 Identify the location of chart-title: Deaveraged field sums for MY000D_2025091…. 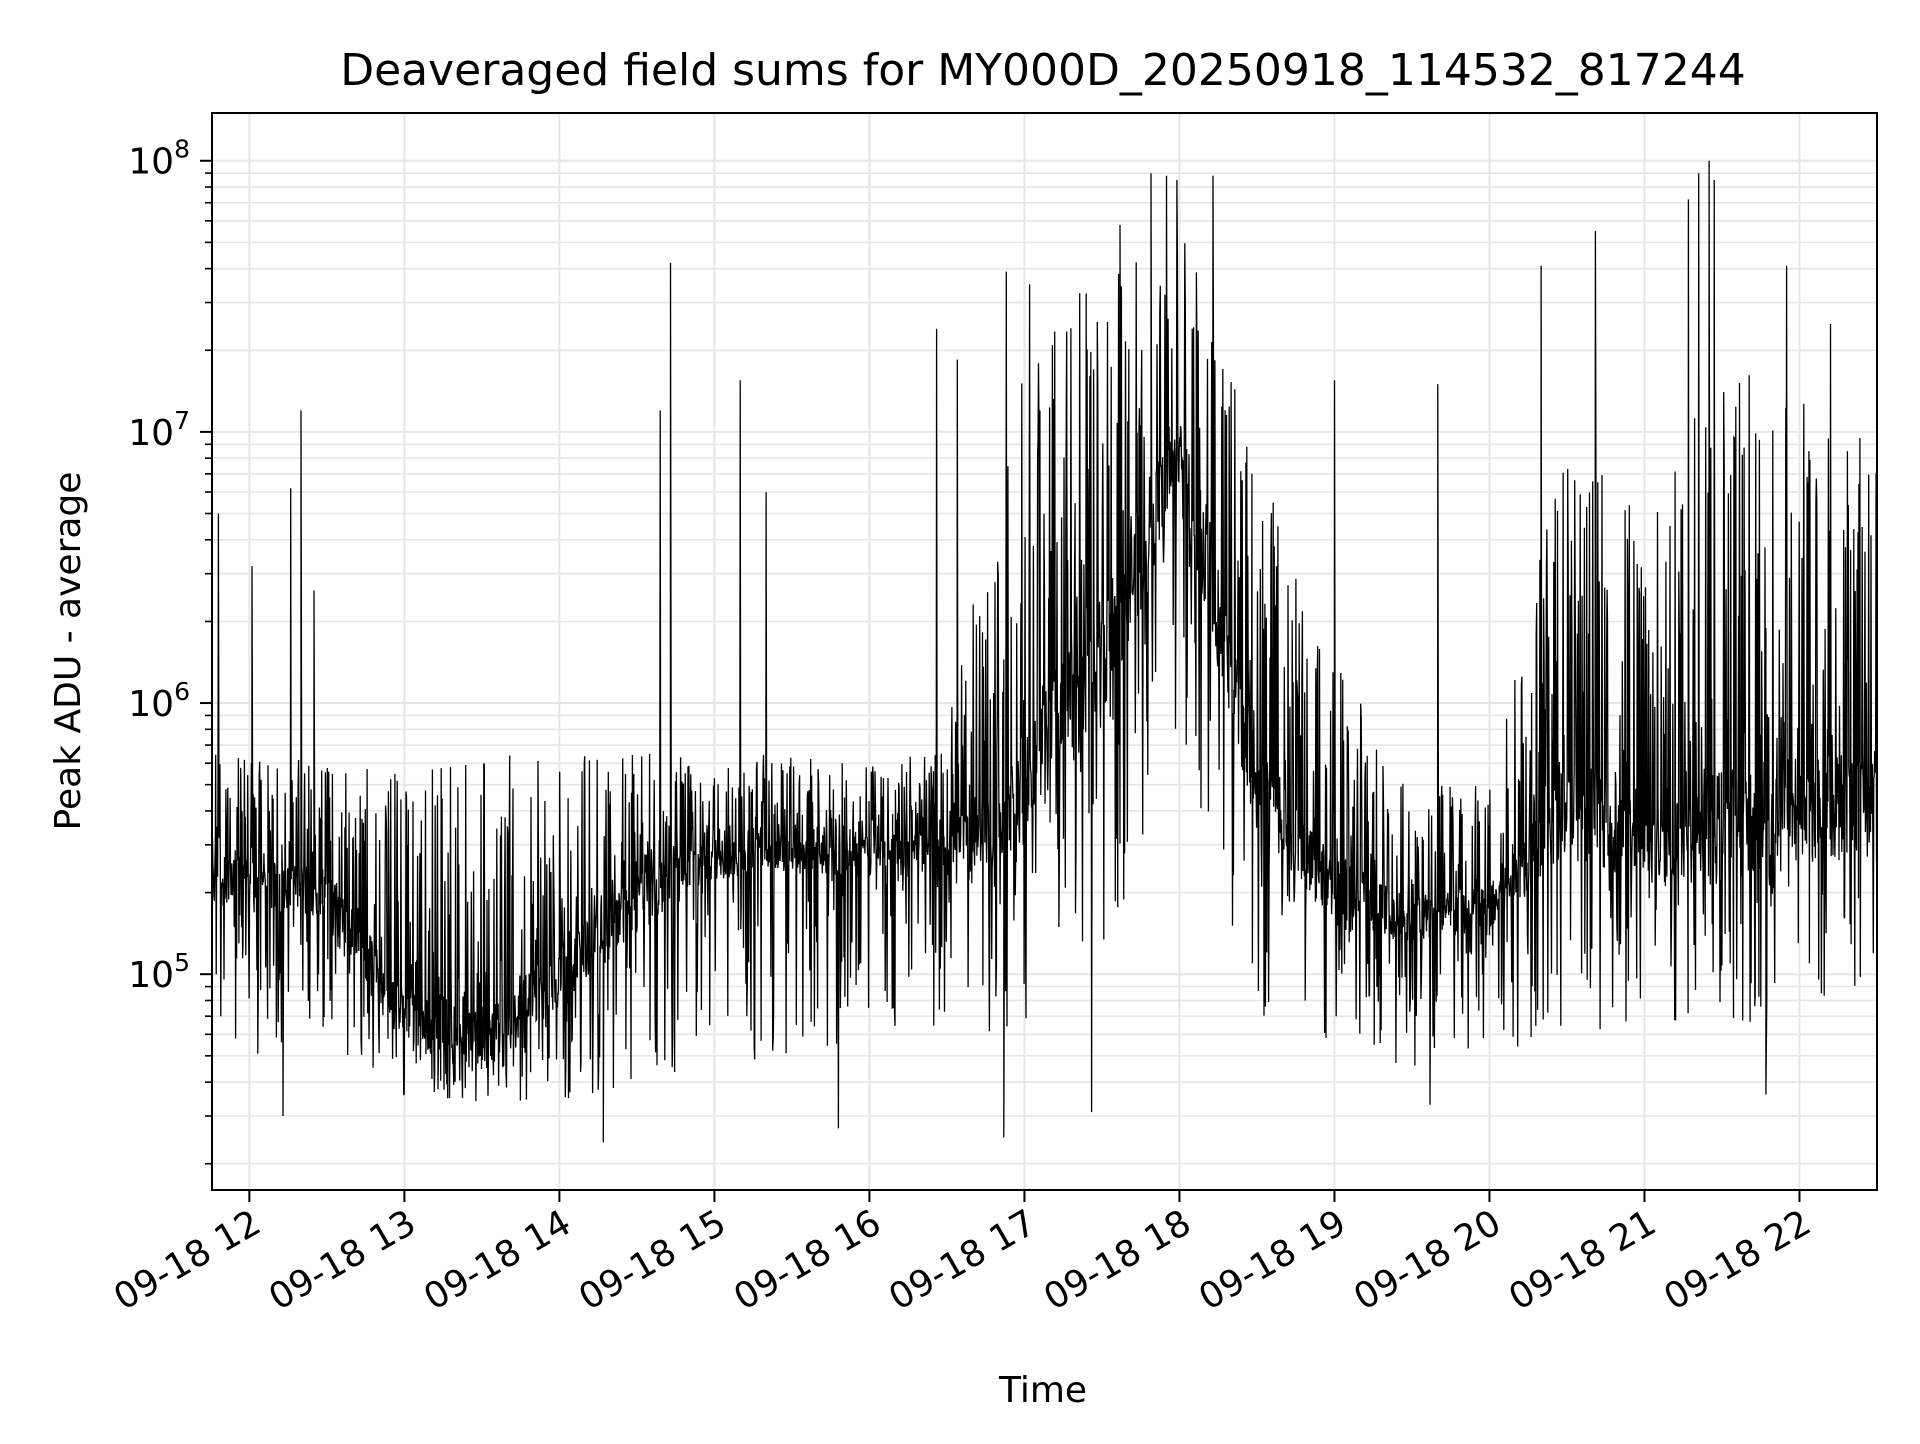
(1043, 70).